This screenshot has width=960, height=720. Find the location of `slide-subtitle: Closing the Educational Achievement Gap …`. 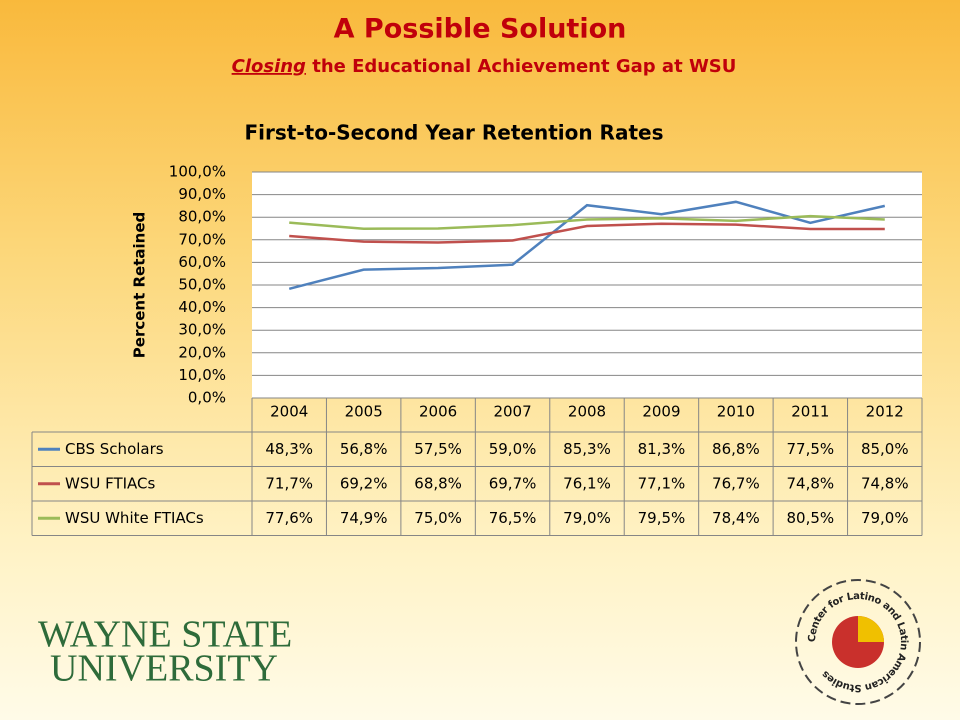

slide-subtitle: Closing the Educational Achievement Gap … is located at coordinates (484, 66).